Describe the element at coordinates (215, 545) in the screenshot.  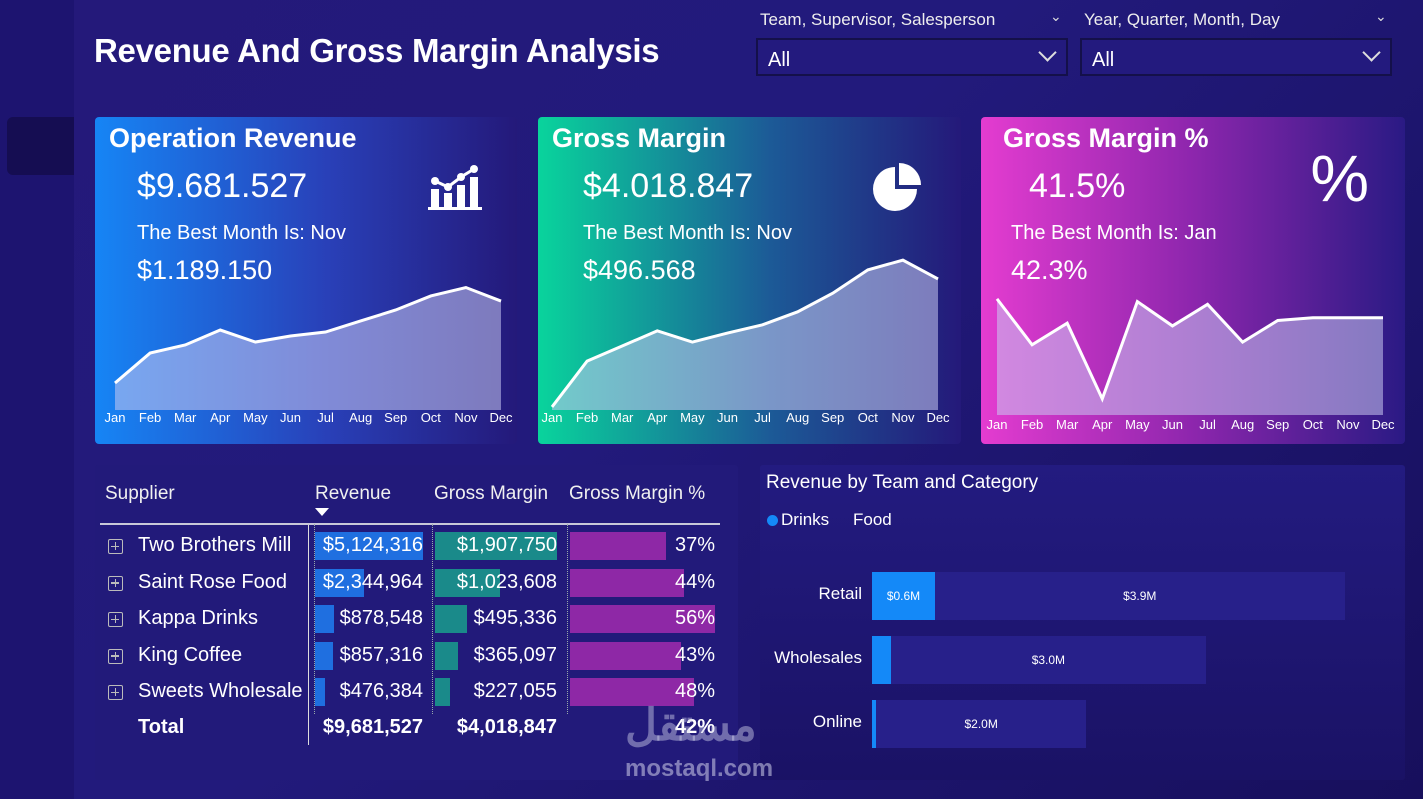
I see `supplier-name: Two Brothers Mill` at that location.